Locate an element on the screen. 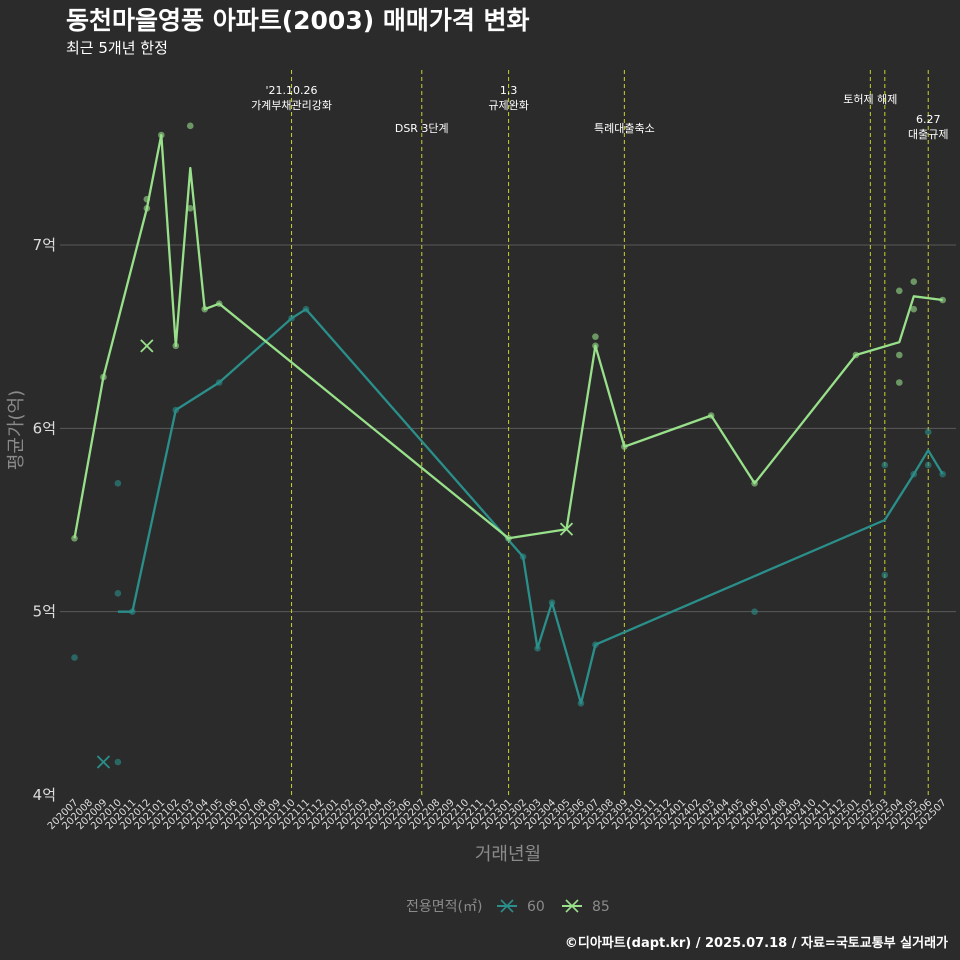  event-label: 6.27 is located at coordinates (928, 119).